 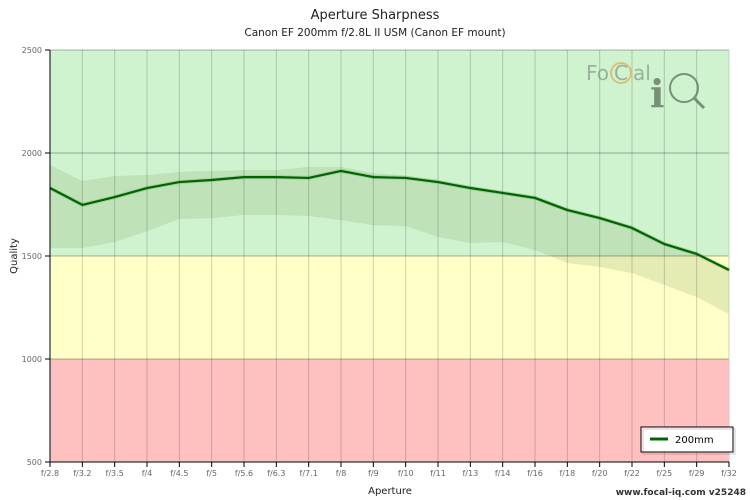 What do you see at coordinates (32, 359) in the screenshot?
I see `y-tick-label: 1000` at bounding box center [32, 359].